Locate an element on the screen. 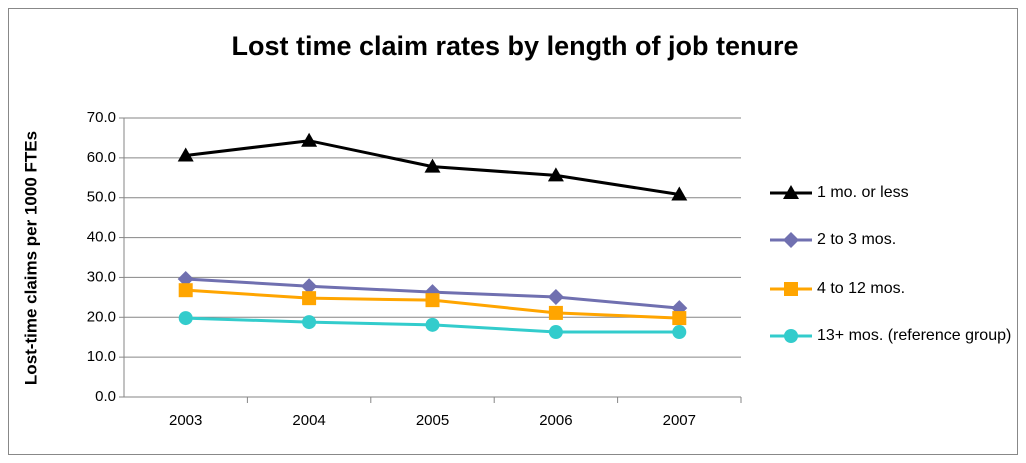 This screenshot has height=463, width=1026. x-tick-label: 2004 is located at coordinates (308, 420).